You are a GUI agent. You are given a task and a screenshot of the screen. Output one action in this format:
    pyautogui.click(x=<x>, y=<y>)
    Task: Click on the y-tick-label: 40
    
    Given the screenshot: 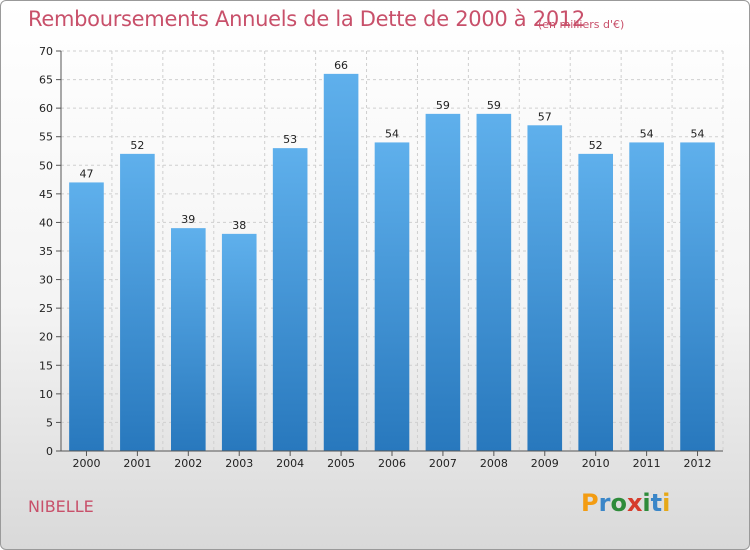 What is the action you would take?
    pyautogui.click(x=46, y=222)
    